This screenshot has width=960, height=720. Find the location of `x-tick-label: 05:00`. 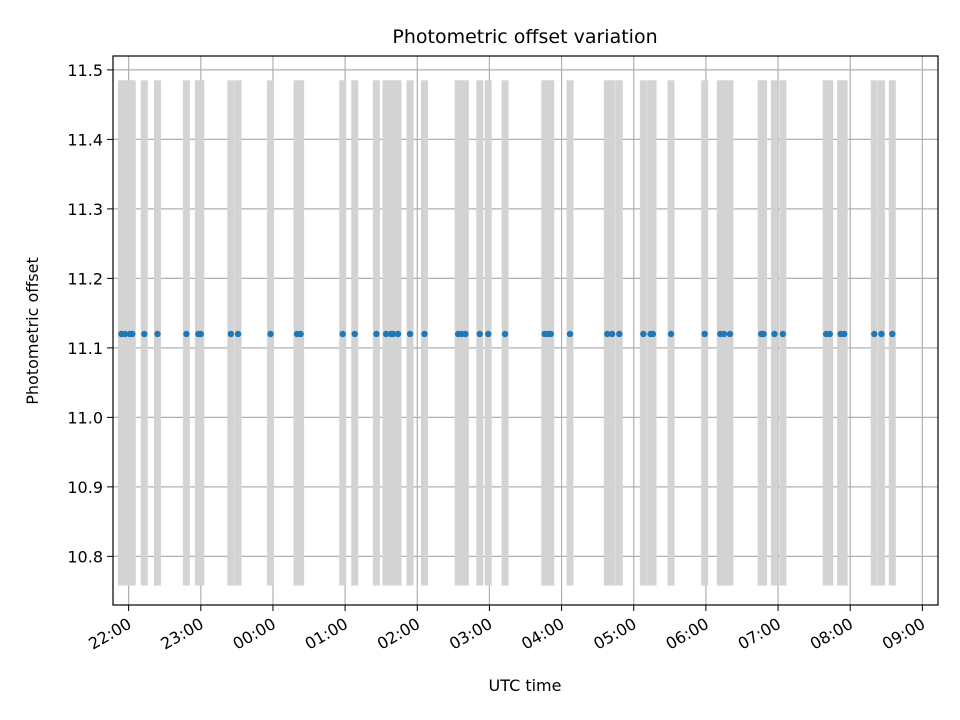

x-tick-label: 05:00 is located at coordinates (614, 634).